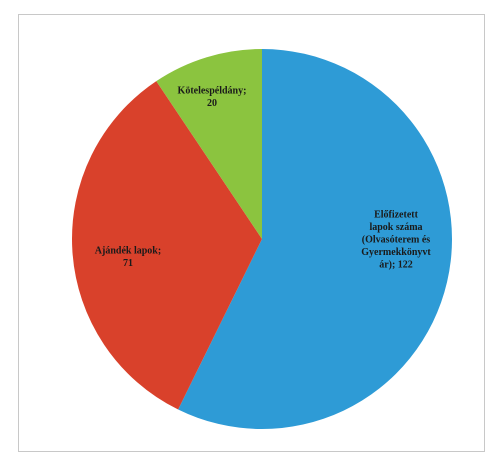 This screenshot has width=503, height=468. I want to click on slice-label-line: 20, so click(212, 103).